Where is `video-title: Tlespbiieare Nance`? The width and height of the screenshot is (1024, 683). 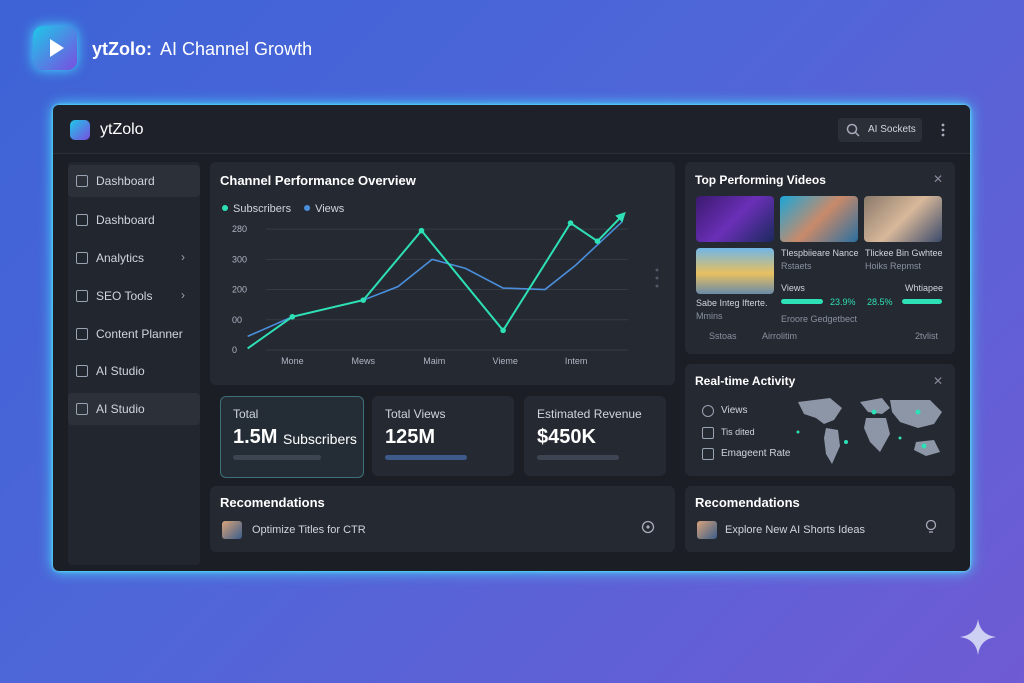 video-title: Tlespbiieare Nance is located at coordinates (820, 253).